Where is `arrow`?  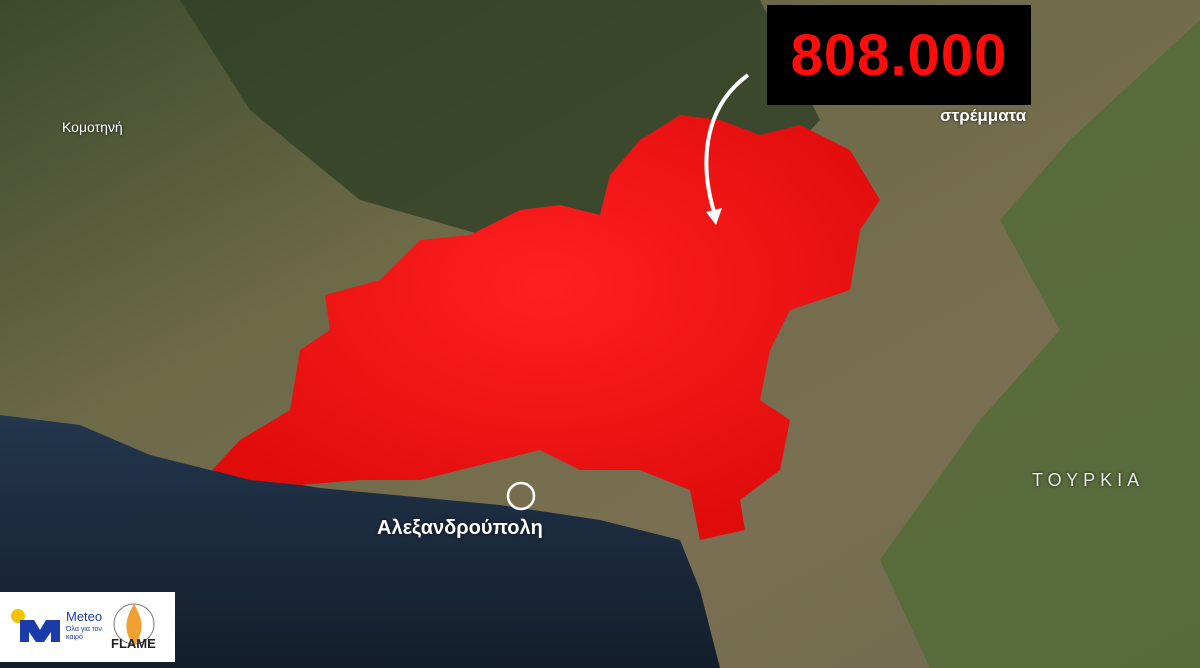 arrow is located at coordinates (727, 146).